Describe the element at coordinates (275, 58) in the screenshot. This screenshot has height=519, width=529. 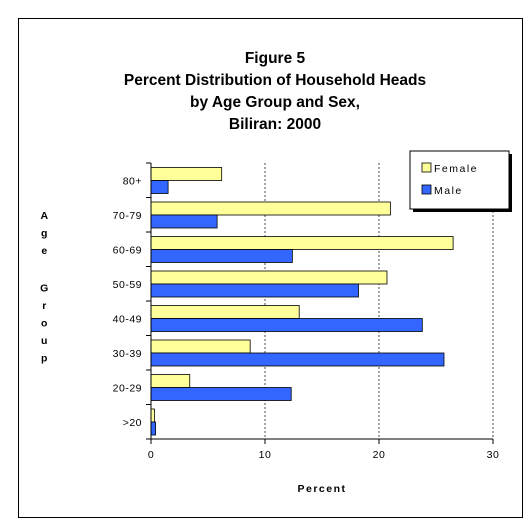
I see `title-line-1: Figure 5` at that location.